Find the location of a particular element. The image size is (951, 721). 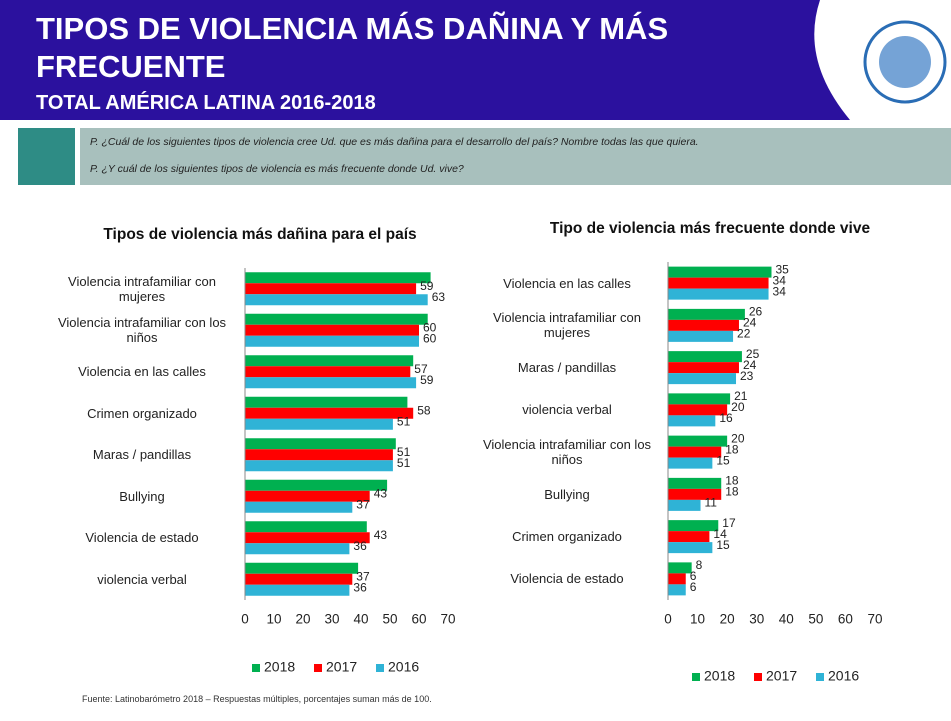

data-label: 26 is located at coordinates (756, 312).